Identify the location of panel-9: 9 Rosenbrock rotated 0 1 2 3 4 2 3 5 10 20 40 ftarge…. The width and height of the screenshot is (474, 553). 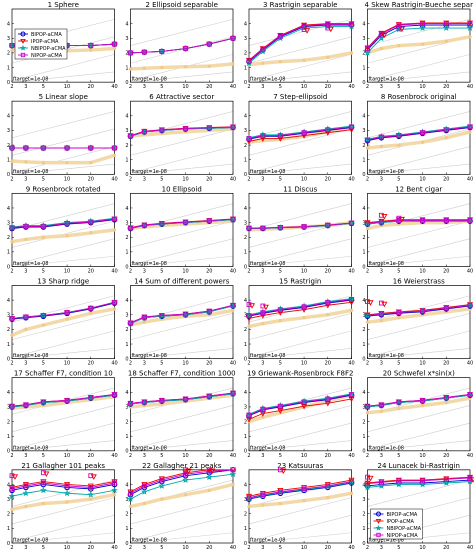
(62, 230).